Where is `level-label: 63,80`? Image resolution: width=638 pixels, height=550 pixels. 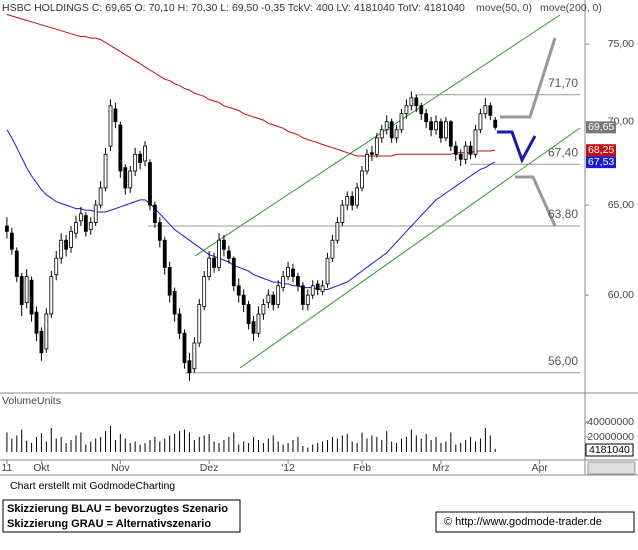
level-label: 63,80 is located at coordinates (563, 214).